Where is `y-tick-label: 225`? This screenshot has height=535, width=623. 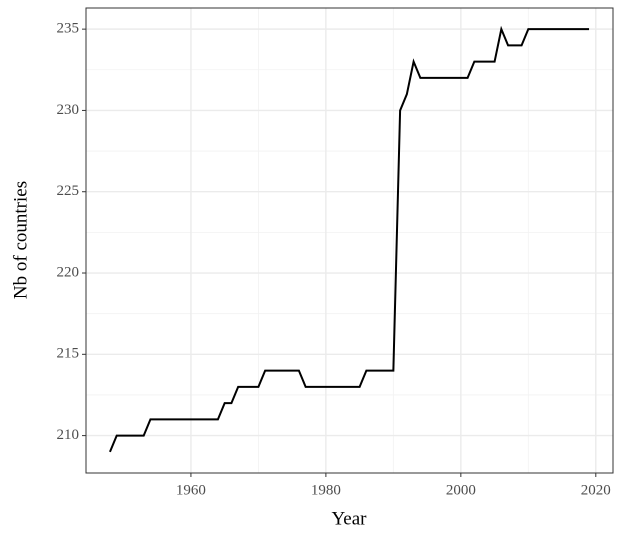
y-tick-label: 225 is located at coordinates (68, 191).